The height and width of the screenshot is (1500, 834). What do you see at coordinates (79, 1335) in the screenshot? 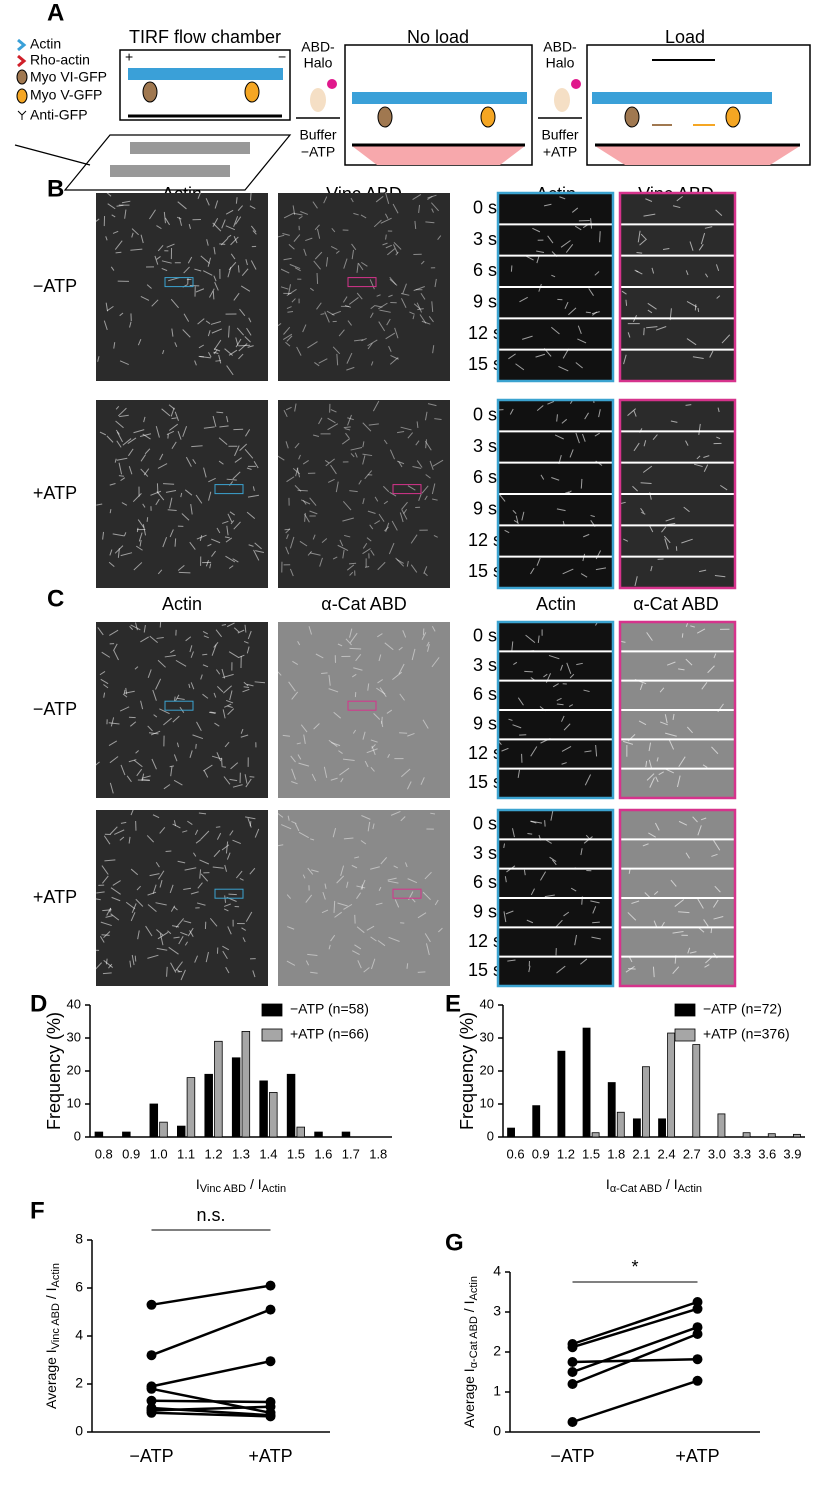
I see `y-tick-label: 4` at bounding box center [79, 1335].